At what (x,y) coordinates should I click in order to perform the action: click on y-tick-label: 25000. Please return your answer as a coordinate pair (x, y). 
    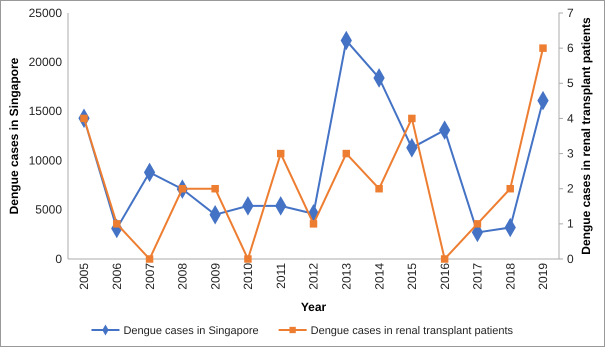
    Looking at the image, I should click on (45, 13).